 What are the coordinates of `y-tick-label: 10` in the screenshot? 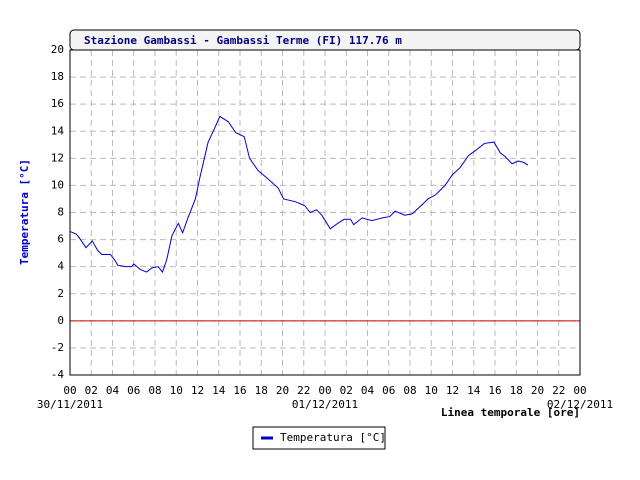 It's located at (57, 184).